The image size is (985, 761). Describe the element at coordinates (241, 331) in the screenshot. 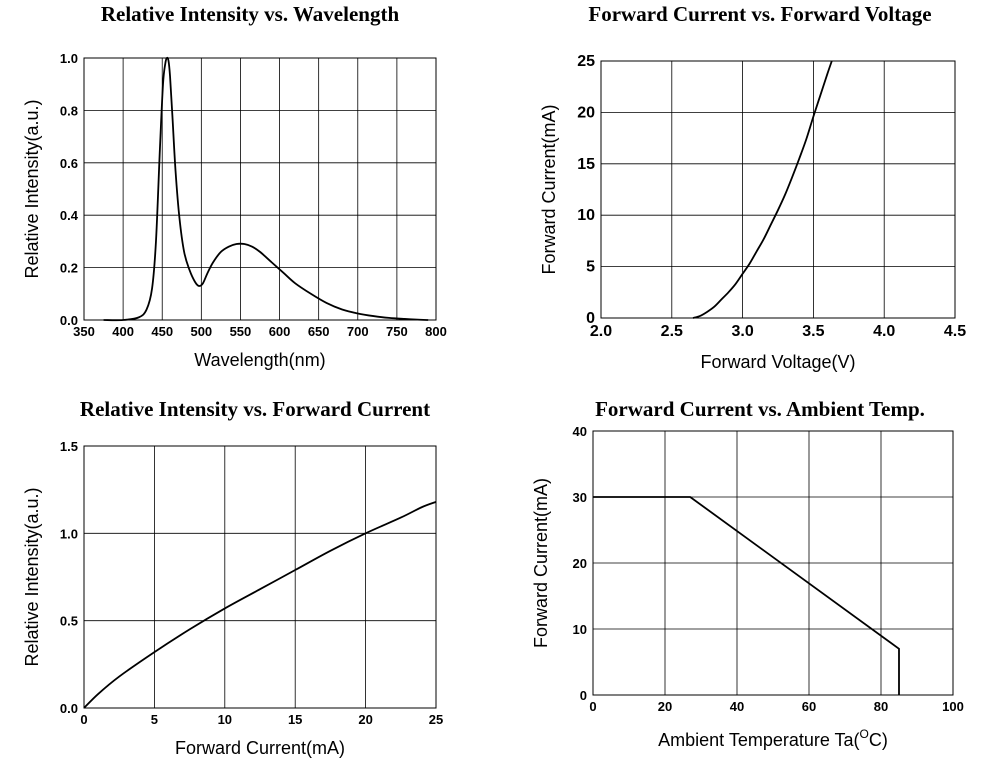

I see `x-tick-label: 550` at that location.